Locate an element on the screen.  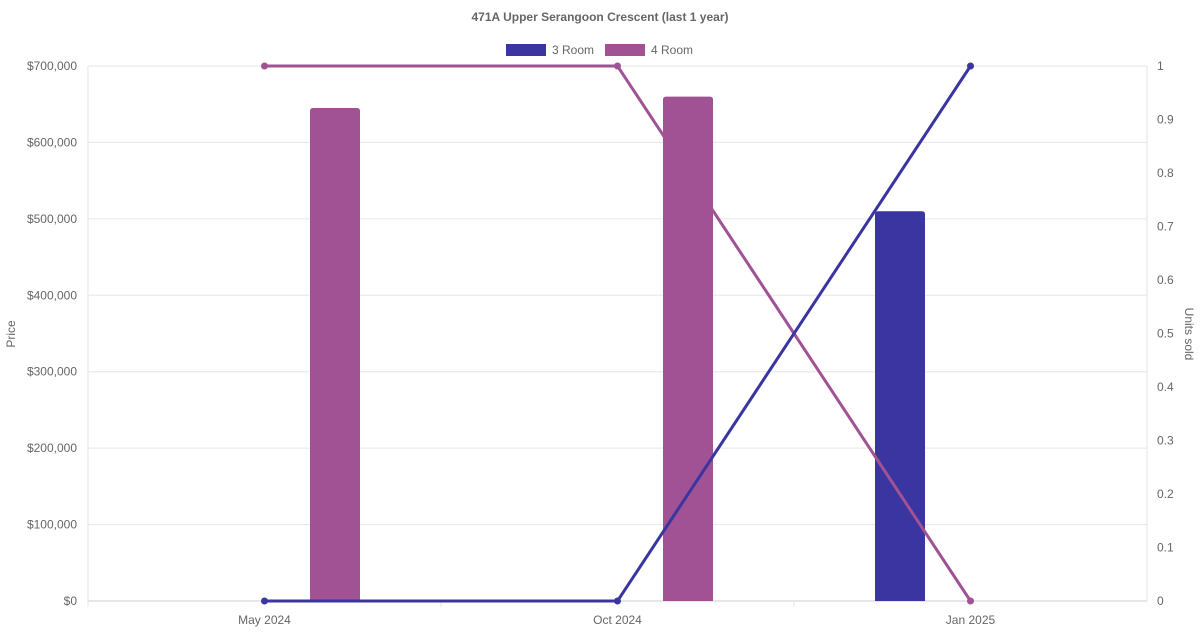
y-tick-label: $500,000 is located at coordinates (52, 219).